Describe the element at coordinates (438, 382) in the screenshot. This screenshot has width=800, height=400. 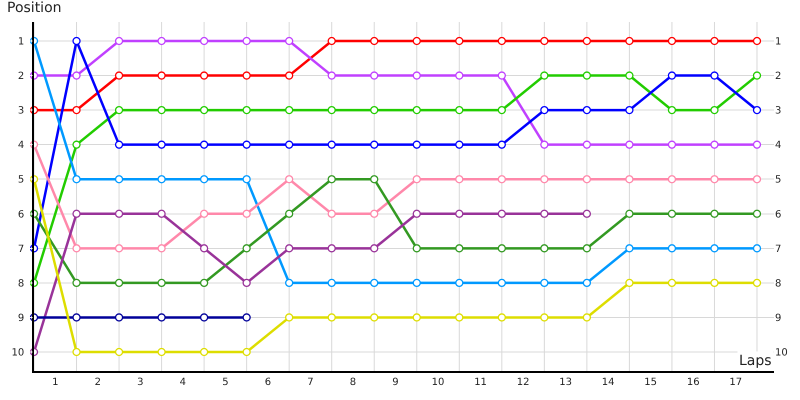
I see `x-tick-label: 10` at that location.